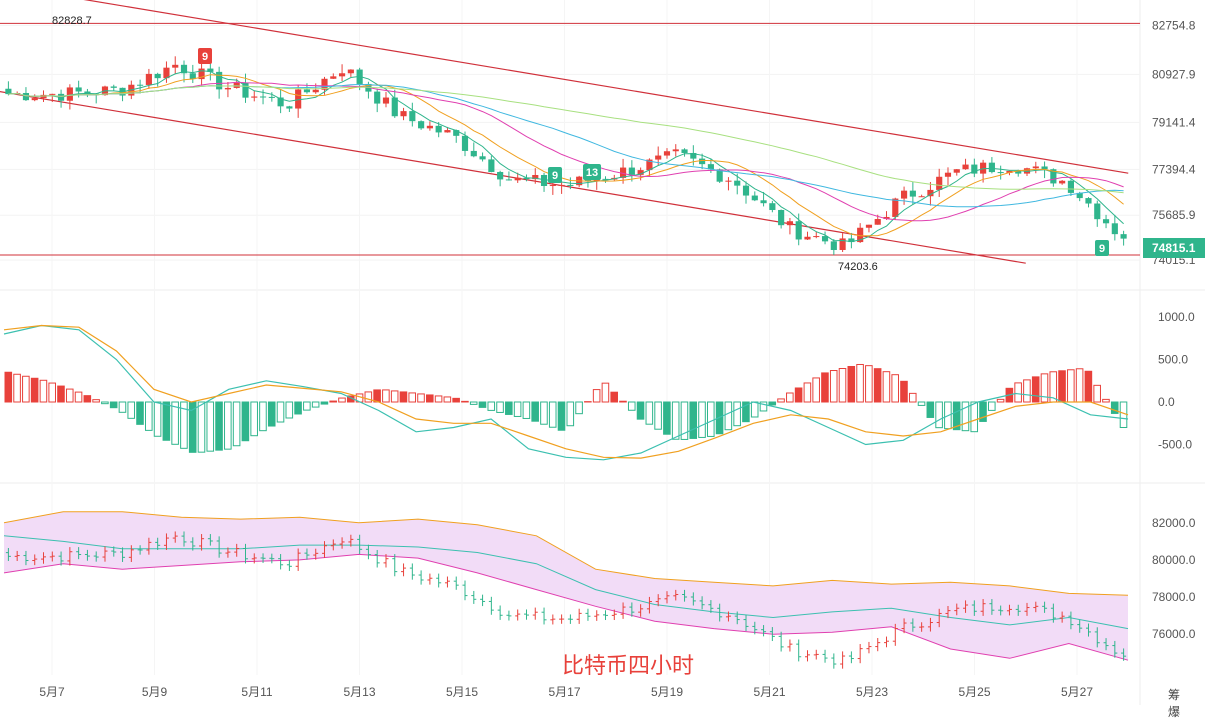 This screenshot has width=1205, height=720. I want to click on price-tag: 74815.1, so click(1174, 248).